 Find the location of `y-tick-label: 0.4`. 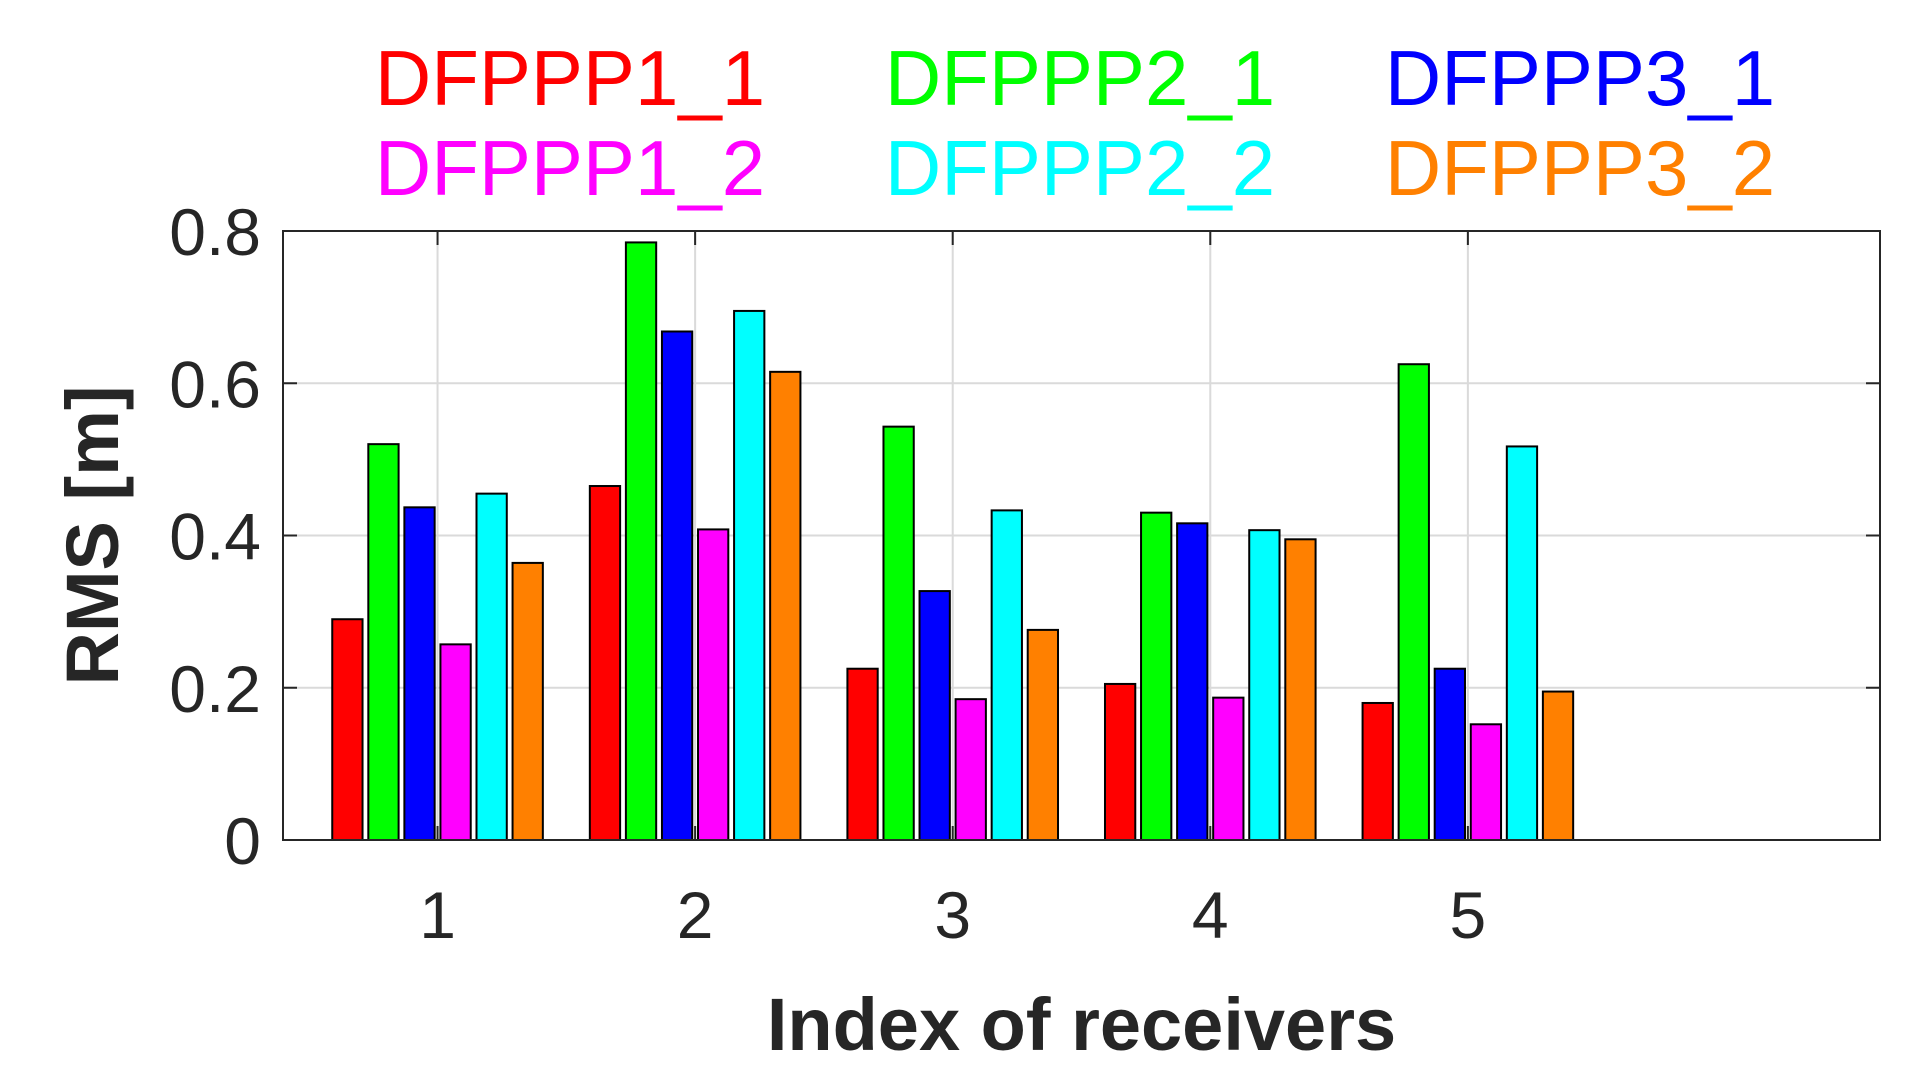

y-tick-label: 0.4 is located at coordinates (215, 537).